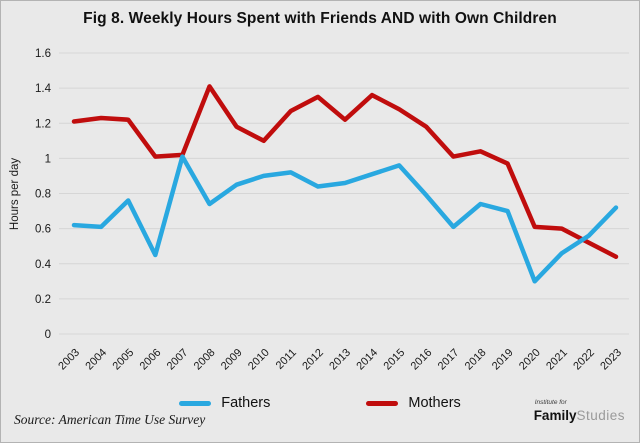 This screenshot has height=443, width=640. What do you see at coordinates (246, 403) in the screenshot?
I see `legend-label-fathers: Fathers` at bounding box center [246, 403].